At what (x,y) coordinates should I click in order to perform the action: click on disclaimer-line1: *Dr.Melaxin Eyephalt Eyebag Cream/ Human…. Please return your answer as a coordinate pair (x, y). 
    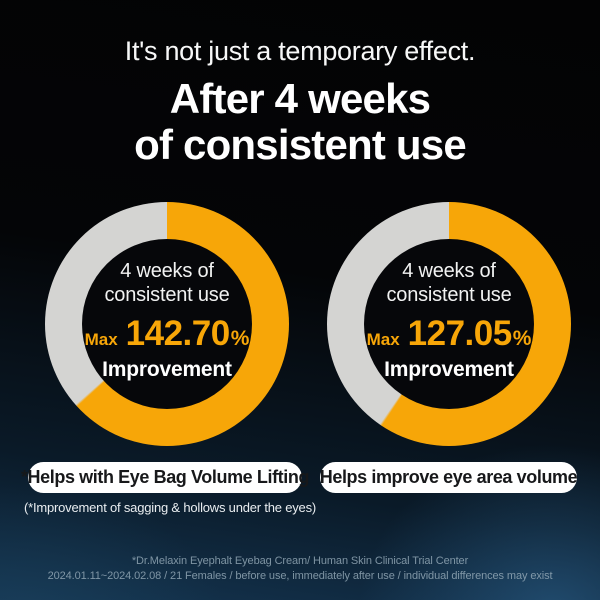
    Looking at the image, I should click on (300, 561).